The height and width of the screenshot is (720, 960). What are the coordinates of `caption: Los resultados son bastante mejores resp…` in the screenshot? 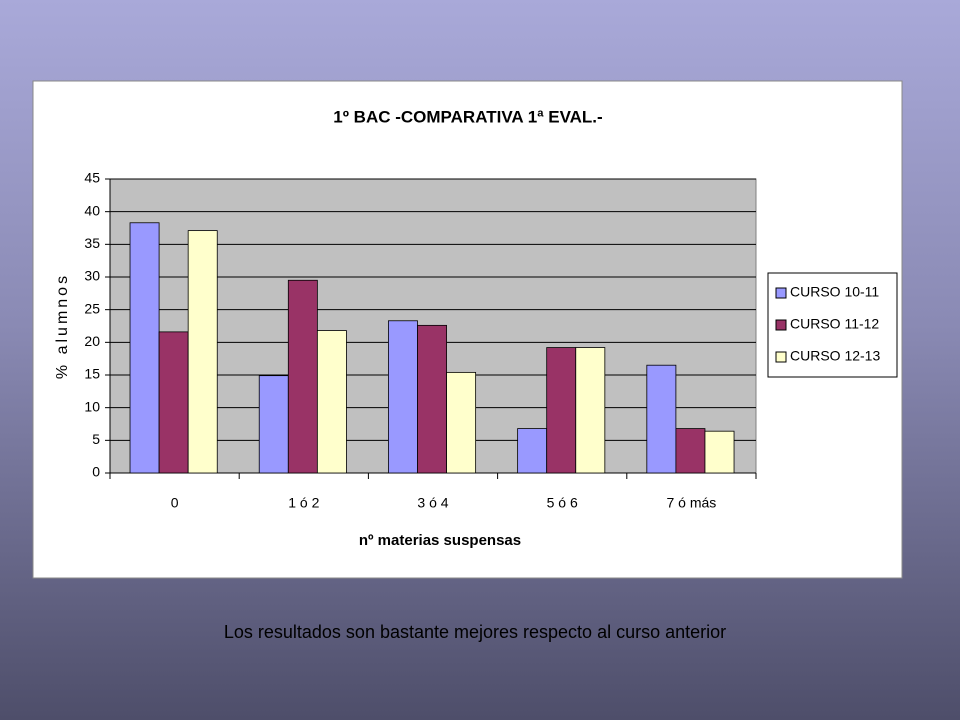 It's located at (475, 632).